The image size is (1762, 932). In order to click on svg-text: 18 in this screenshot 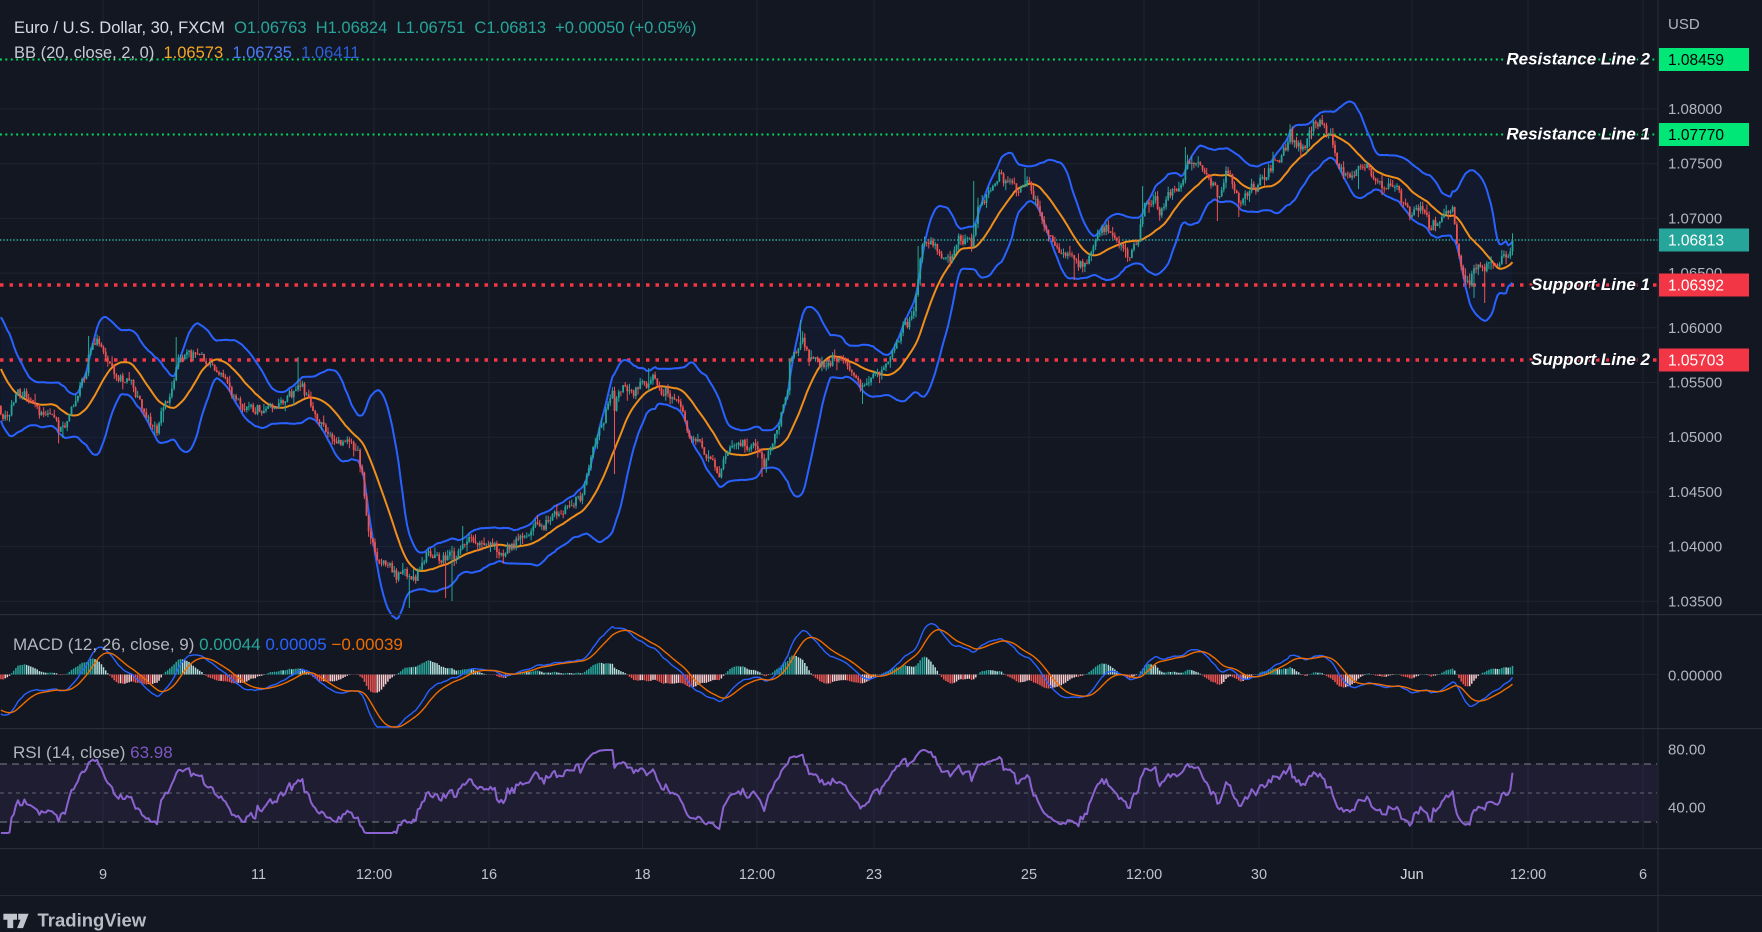, I will do `click(642, 875)`.